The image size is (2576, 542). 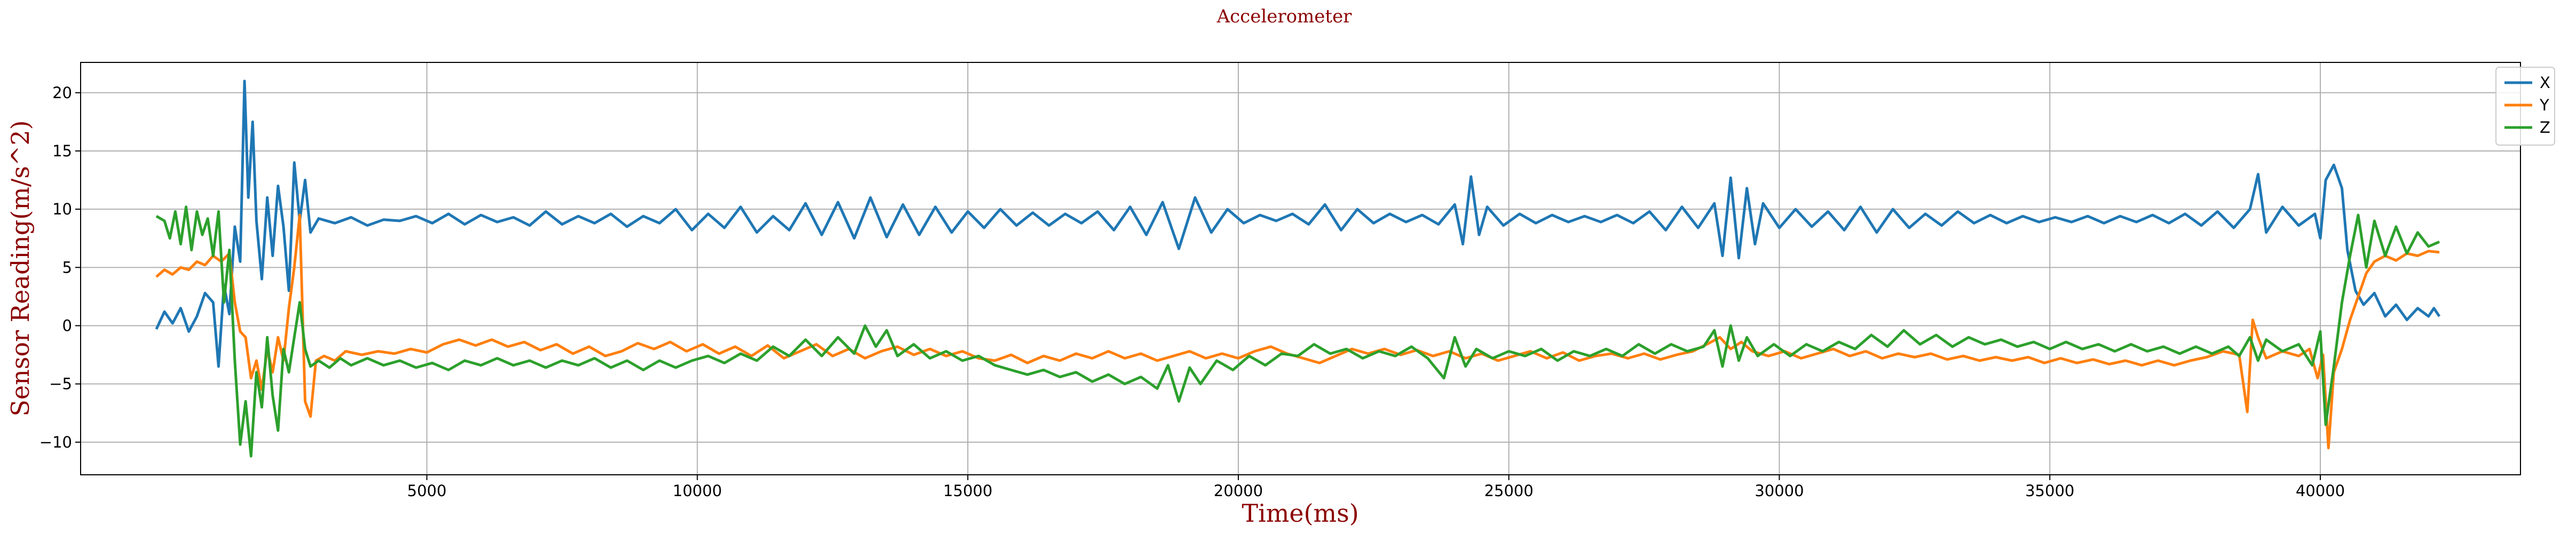 What do you see at coordinates (2544, 105) in the screenshot?
I see `legend-label-y: Y` at bounding box center [2544, 105].